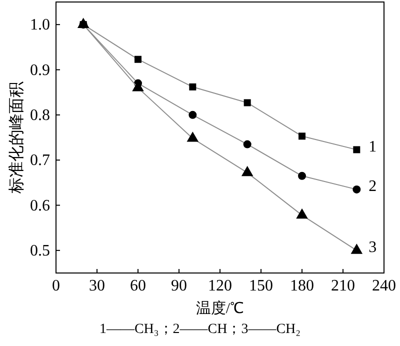 The image size is (400, 346). I want to click on y-tick-label: 0.9, so click(40, 70).